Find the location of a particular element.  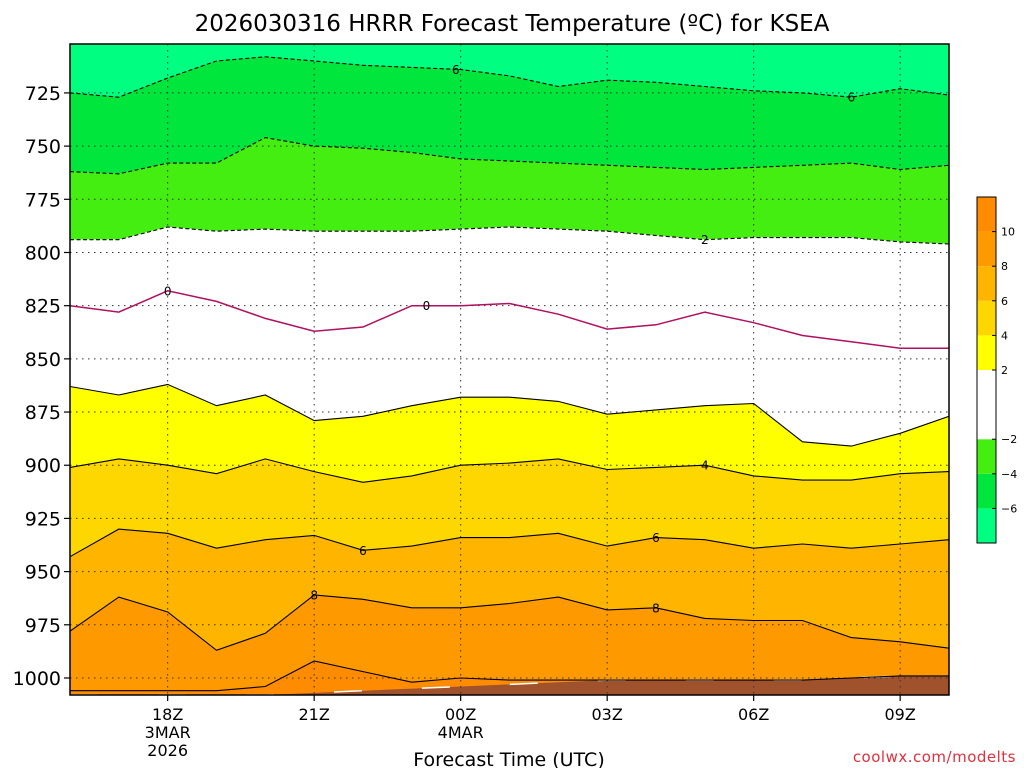

x-tick-label: 09Z is located at coordinates (900, 714).